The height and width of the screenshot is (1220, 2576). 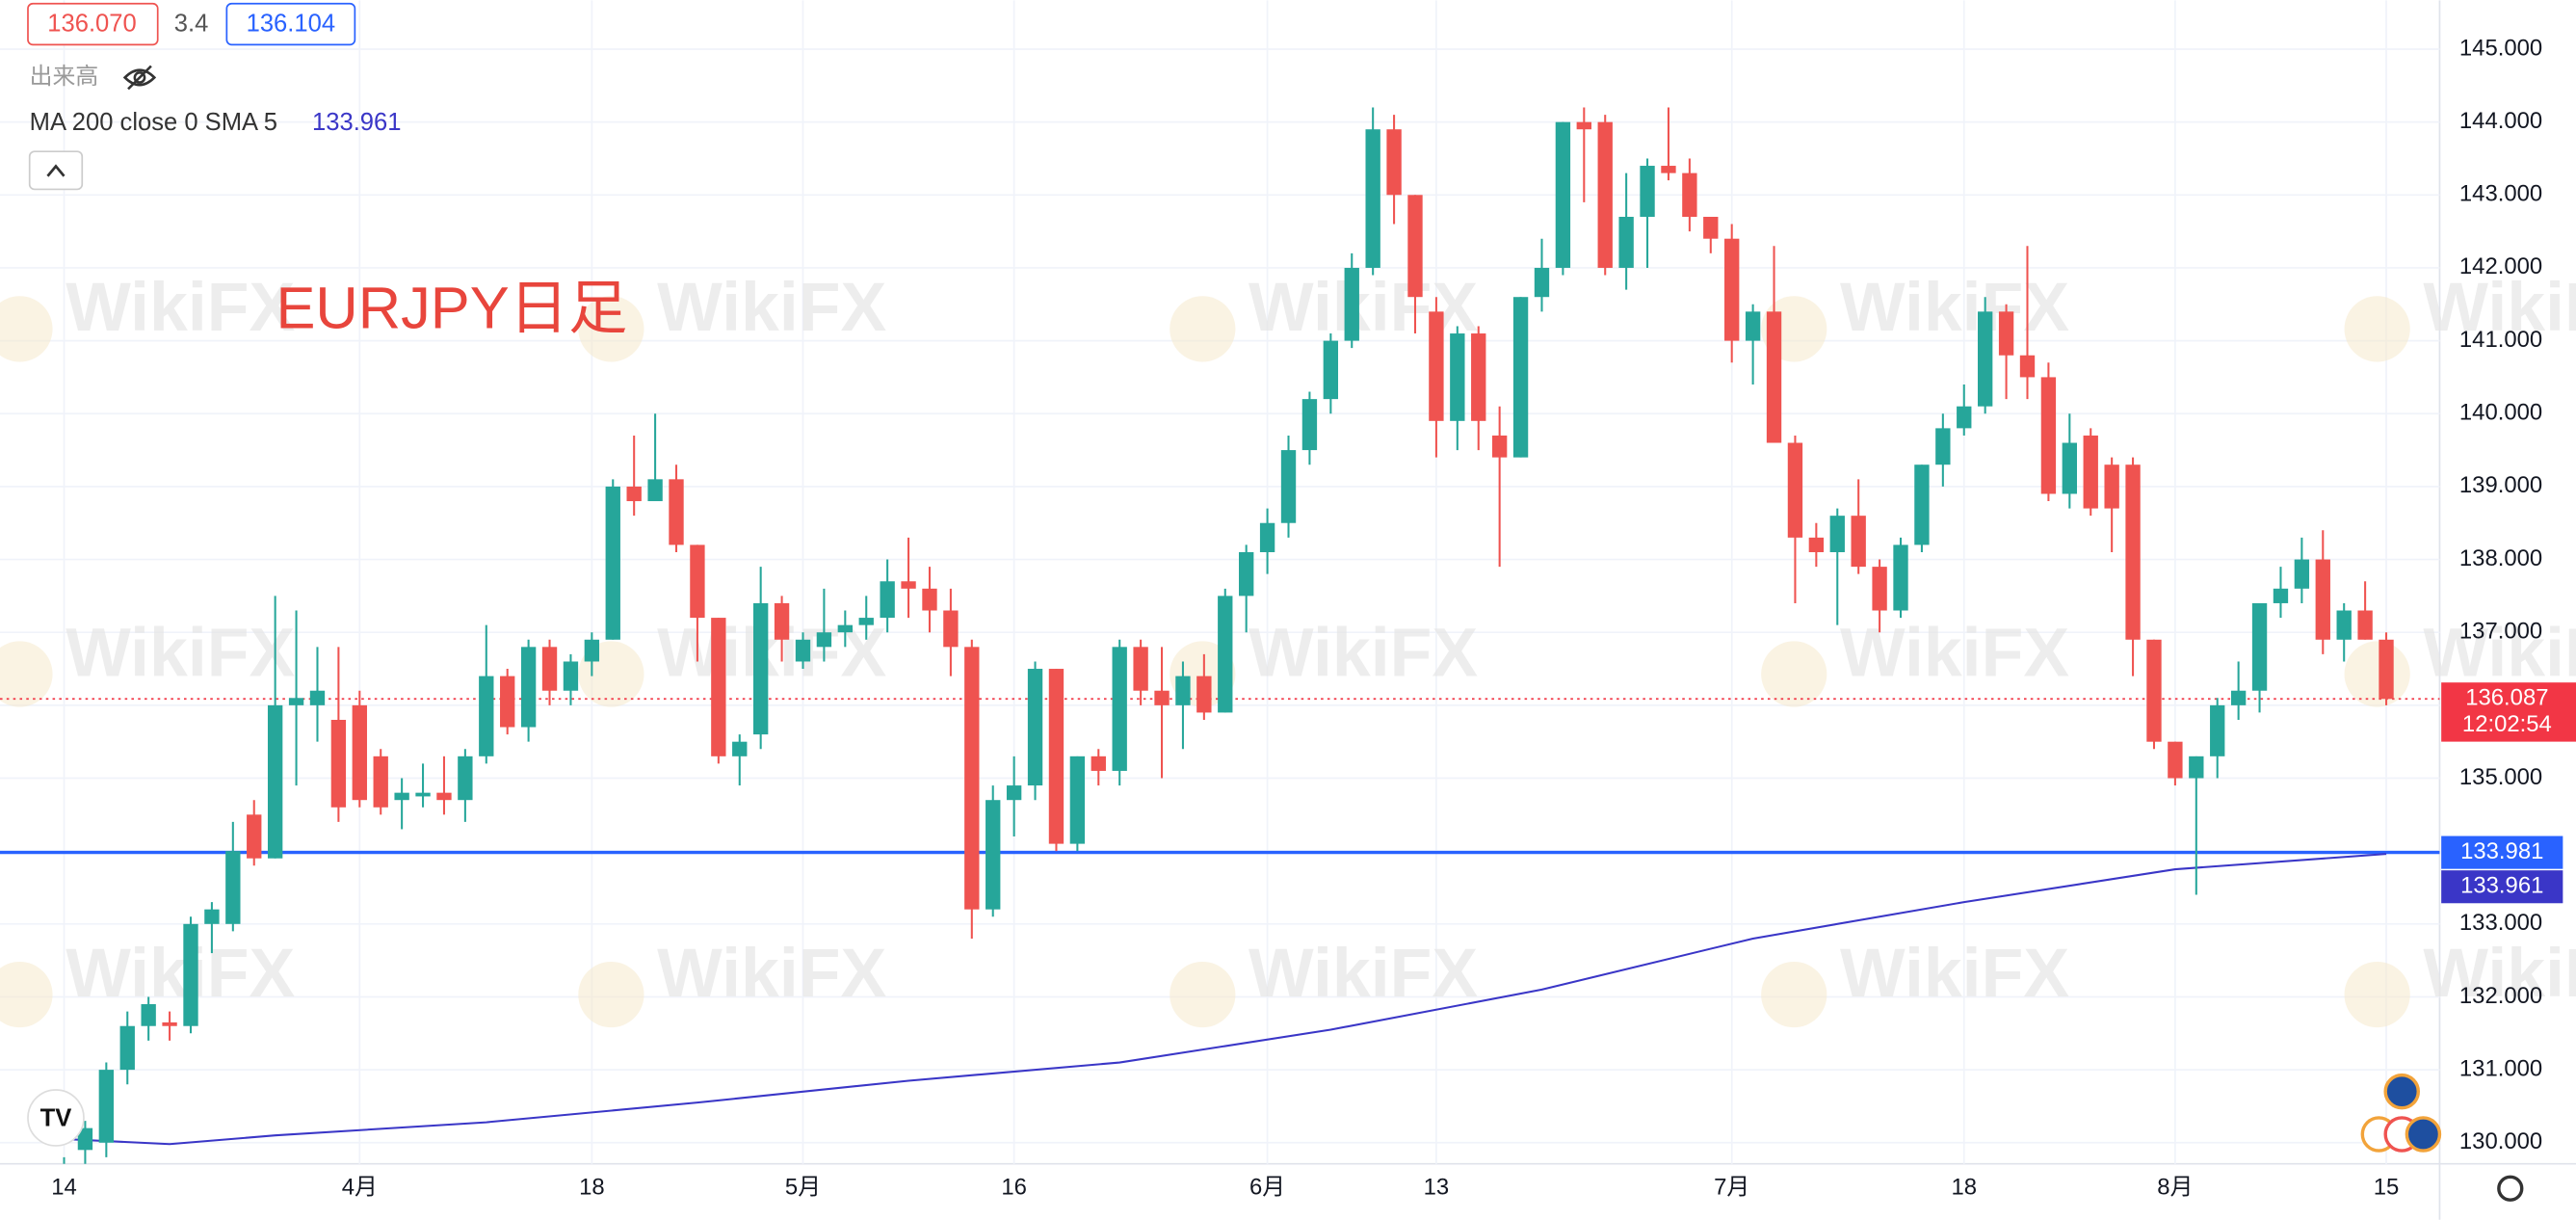 I want to click on logo, so click(x=56, y=1118).